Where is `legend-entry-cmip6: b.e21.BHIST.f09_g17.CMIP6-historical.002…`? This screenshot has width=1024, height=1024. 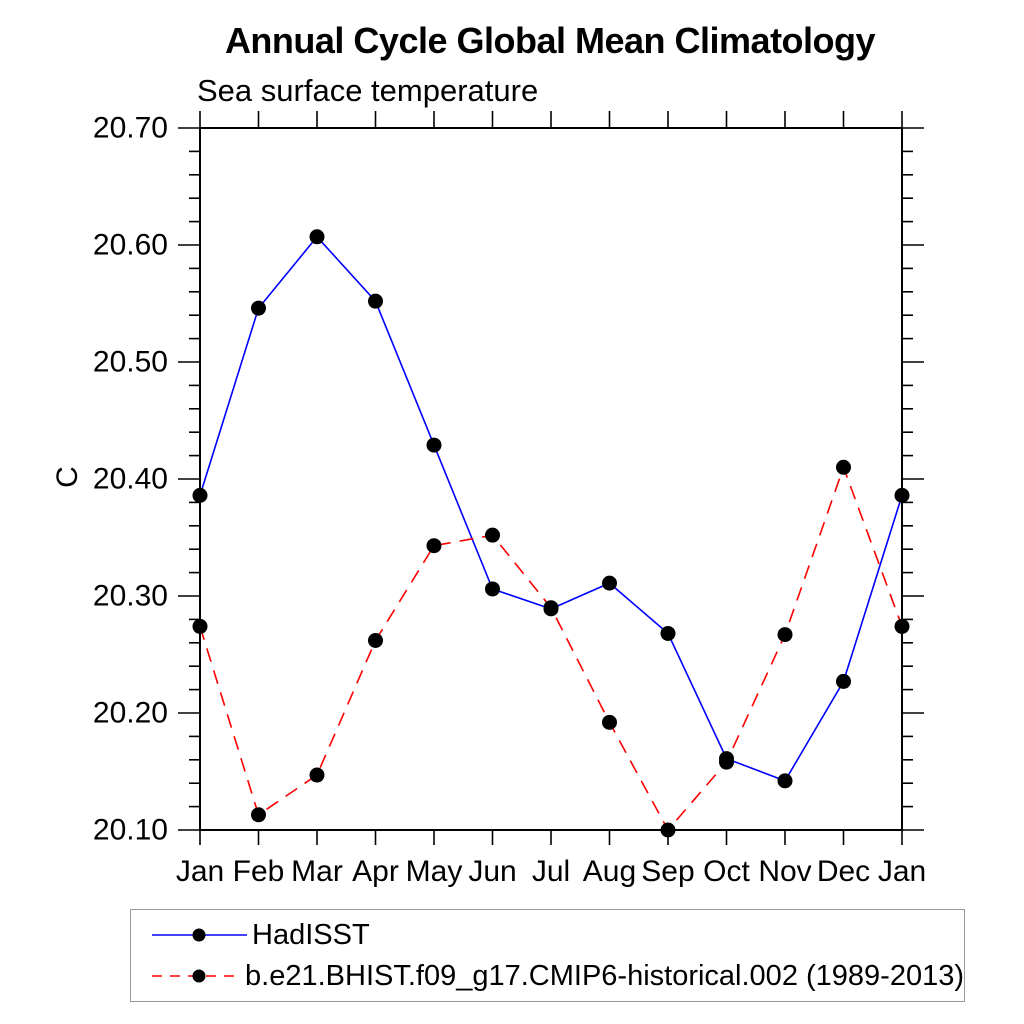 legend-entry-cmip6: b.e21.BHIST.f09_g17.CMIP6-historical.002… is located at coordinates (557, 976).